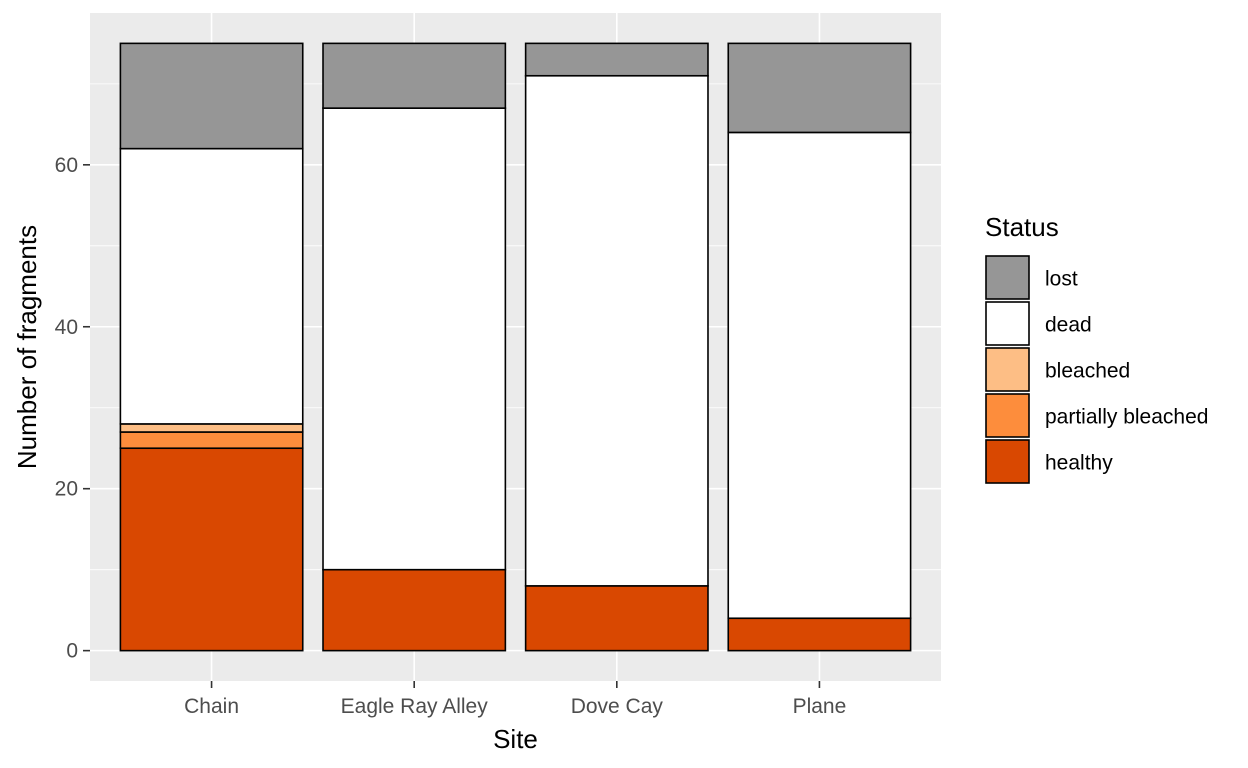  I want to click on legend-label: bleached, so click(1087, 371).